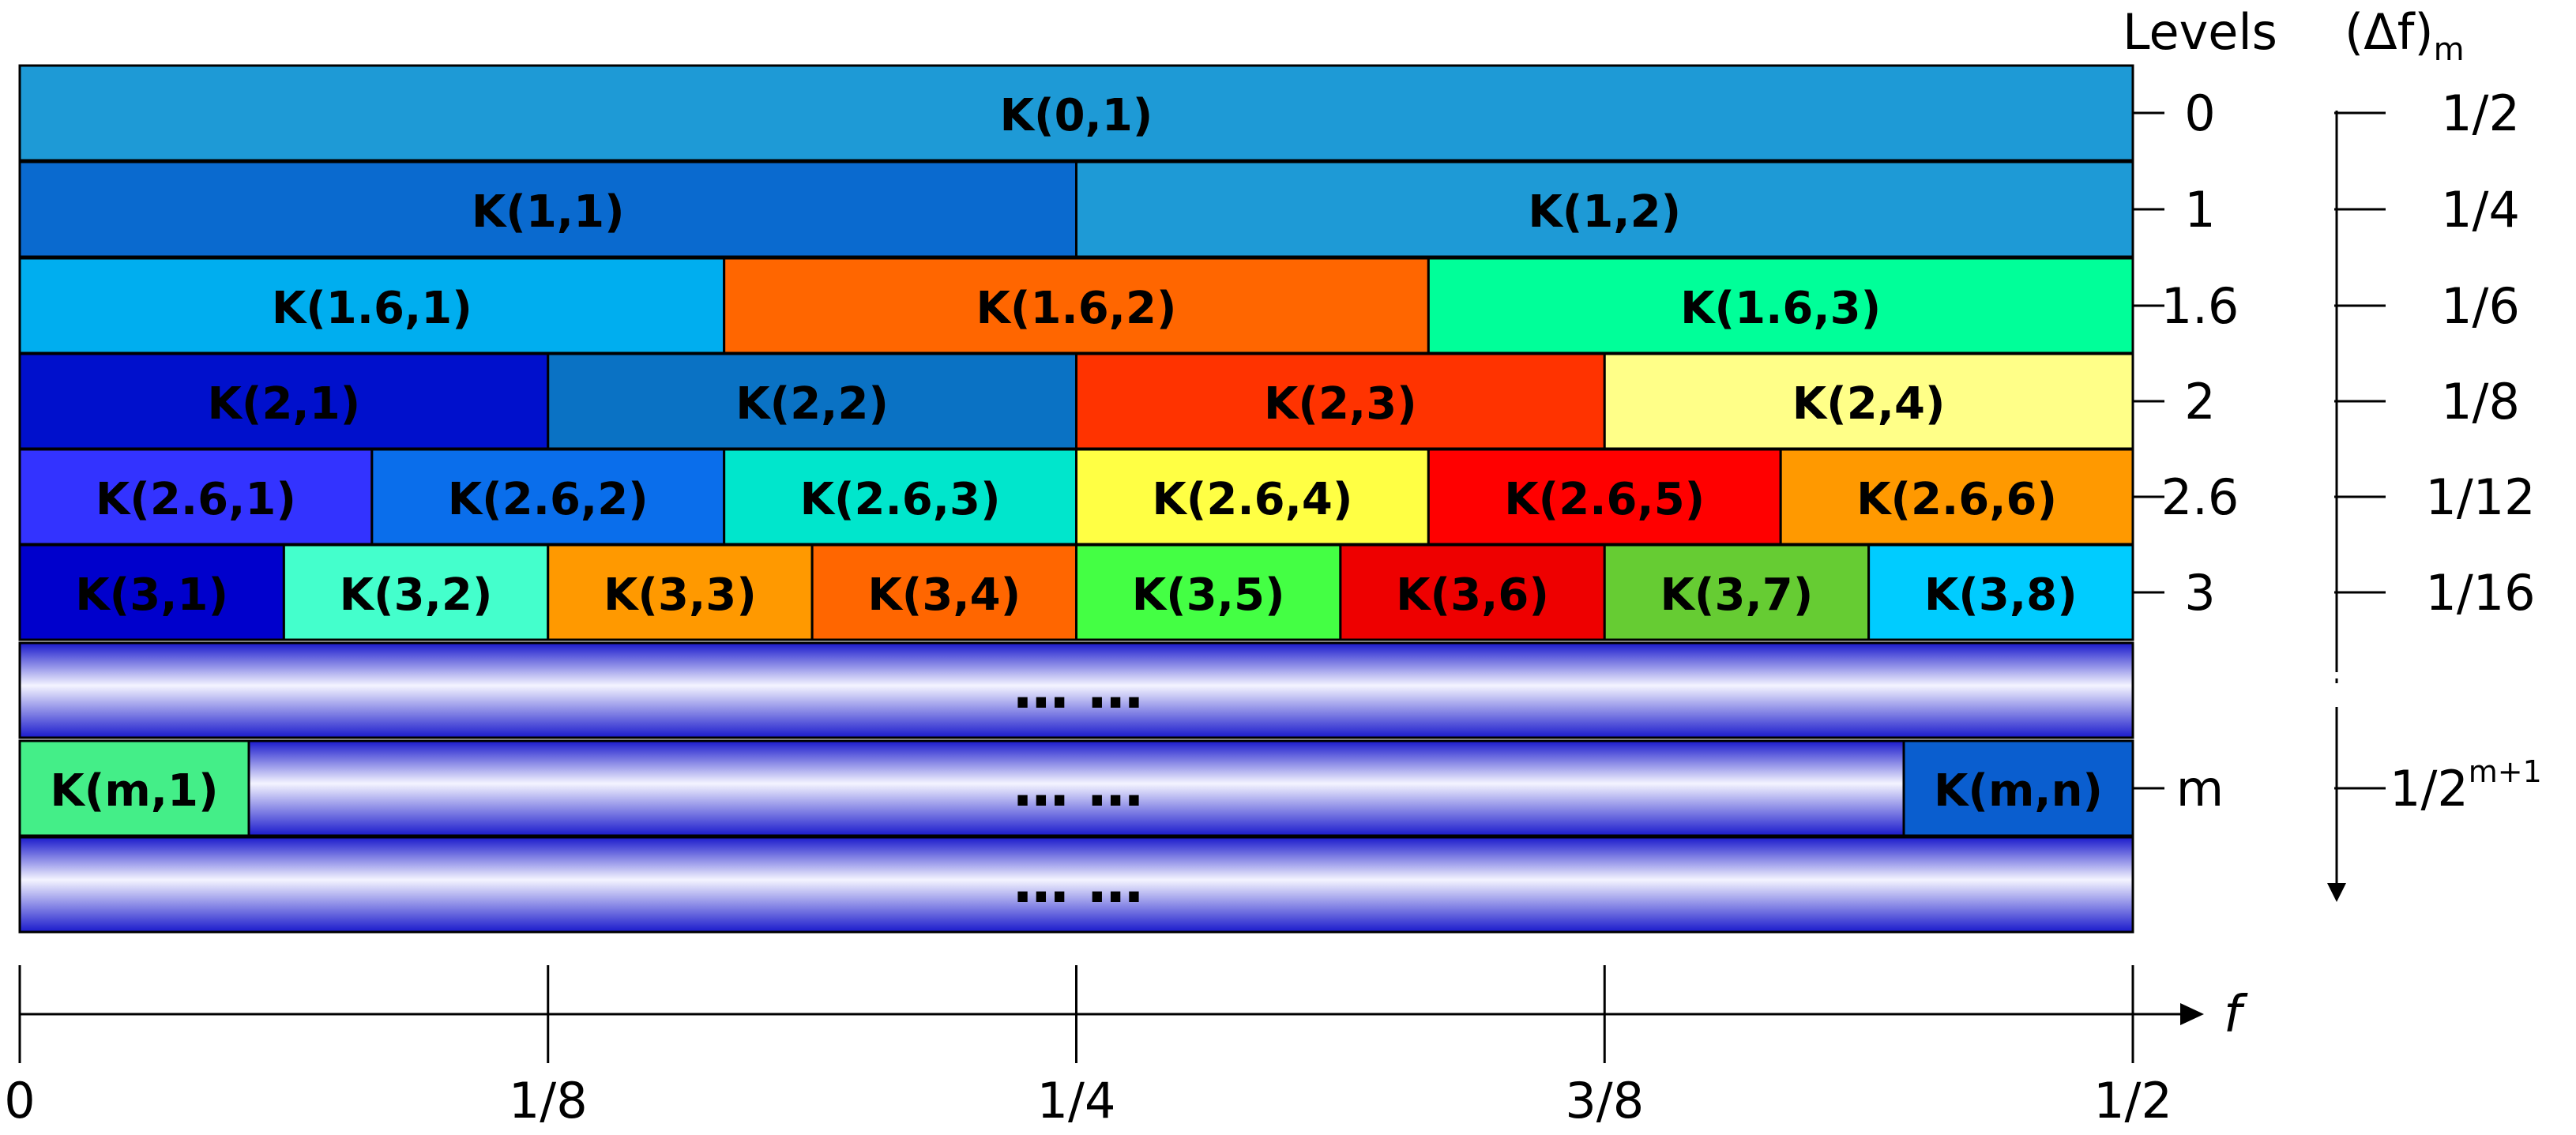 This screenshot has width=2576, height=1135. Describe the element at coordinates (1340, 404) in the screenshot. I see `cell-label: K(2,3)` at that location.